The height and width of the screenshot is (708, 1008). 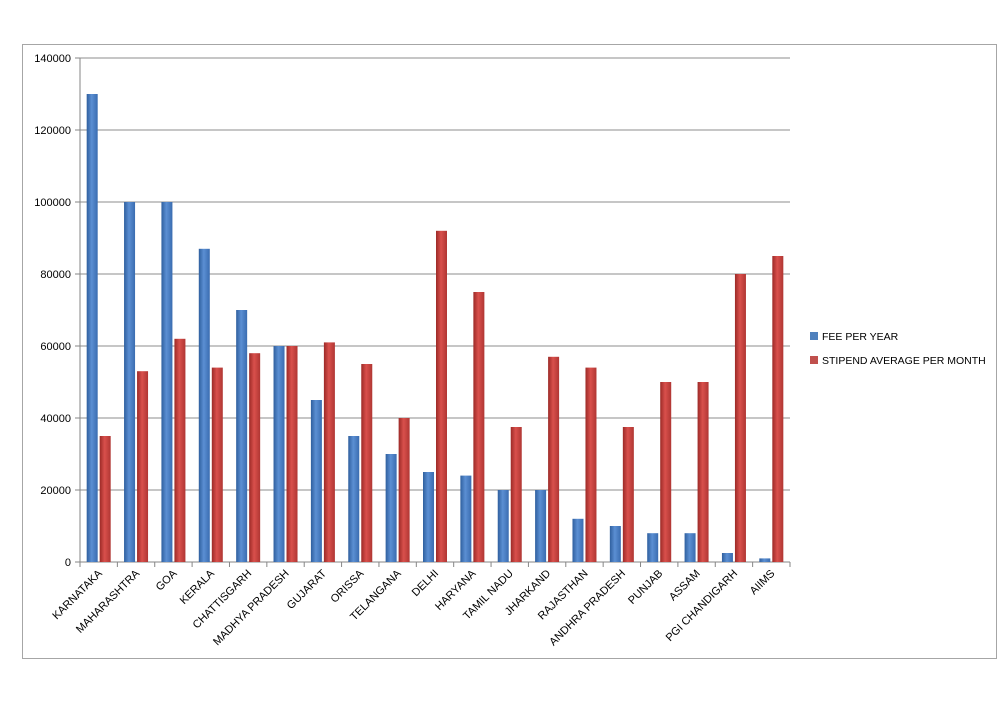 What do you see at coordinates (180, 450) in the screenshot?
I see `stipend-bar-goa` at bounding box center [180, 450].